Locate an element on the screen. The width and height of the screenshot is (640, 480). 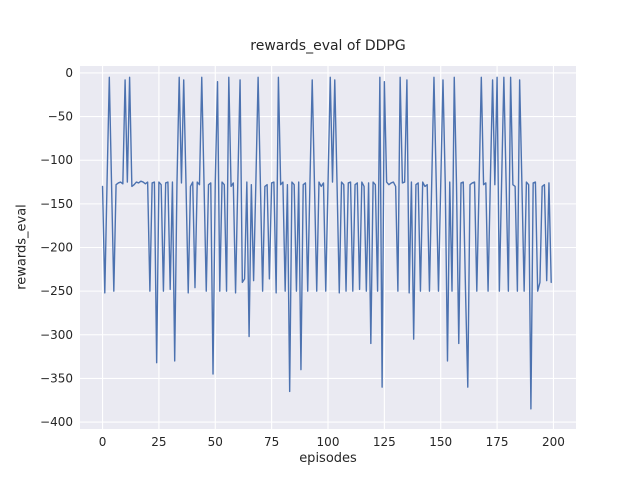
x-tick-label: 75 is located at coordinates (271, 442).